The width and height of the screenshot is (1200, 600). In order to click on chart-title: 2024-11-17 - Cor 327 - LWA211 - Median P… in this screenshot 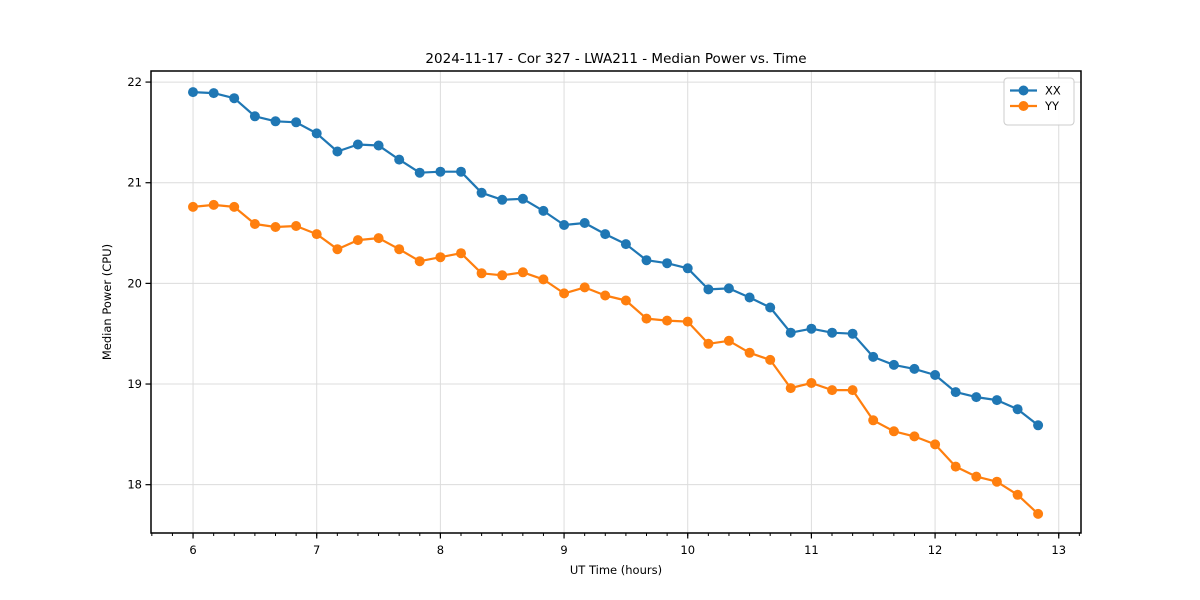, I will do `click(615, 59)`.